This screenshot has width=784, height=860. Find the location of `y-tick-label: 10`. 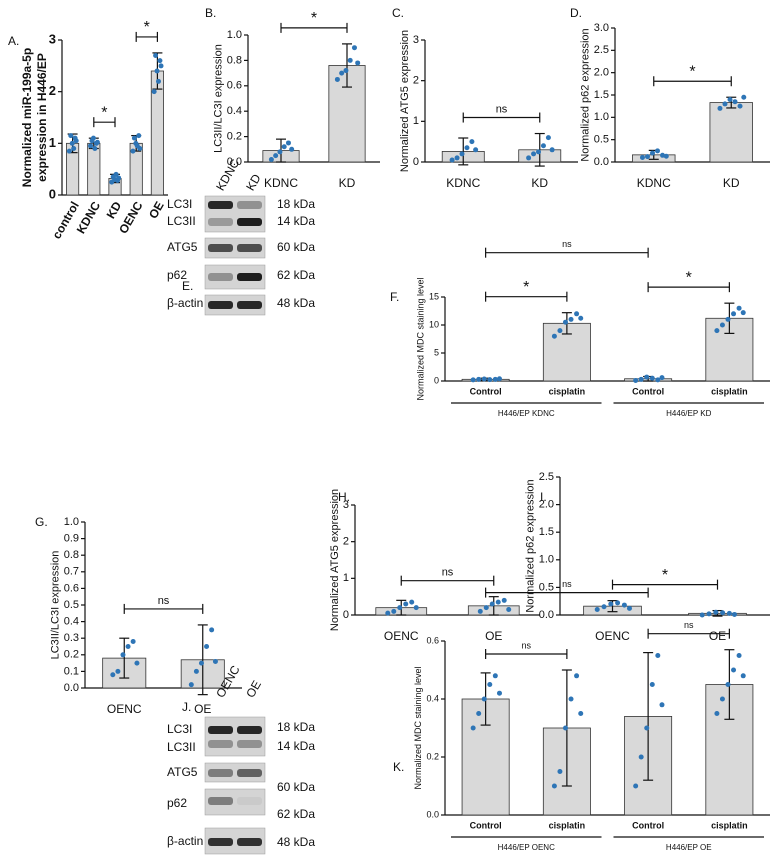

y-tick-label: 10 is located at coordinates (434, 324).